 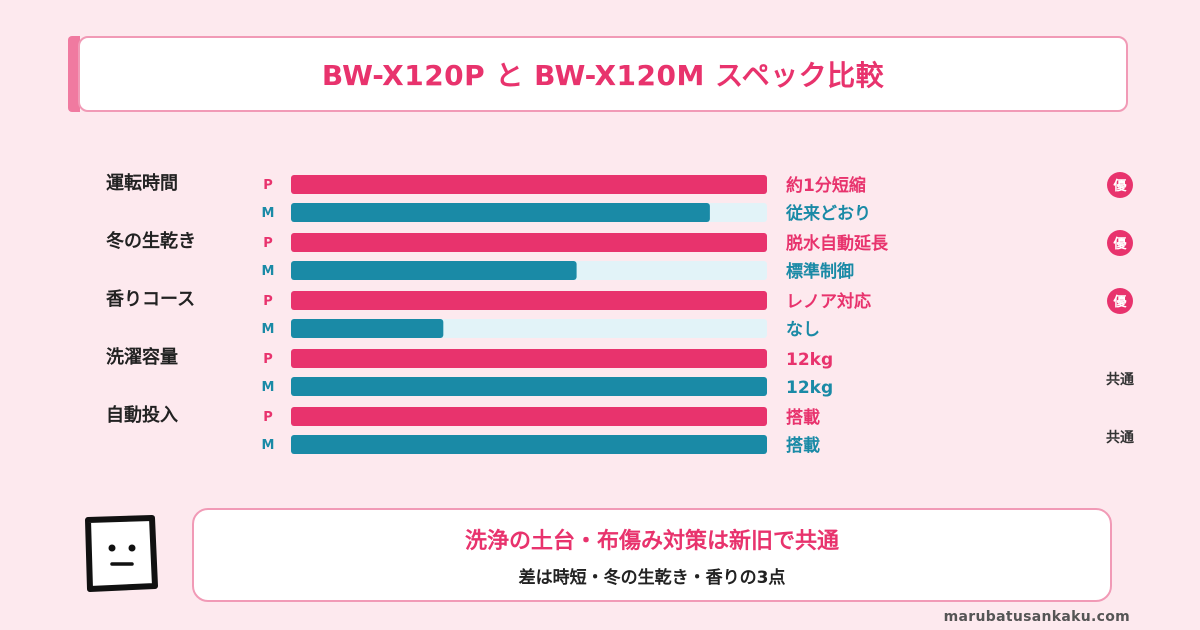 What do you see at coordinates (652, 555) in the screenshot?
I see `summary-box: 洗浄の土台・布傷み対策は新旧で共通 差は時短・冬の生乾き・香りの3点` at bounding box center [652, 555].